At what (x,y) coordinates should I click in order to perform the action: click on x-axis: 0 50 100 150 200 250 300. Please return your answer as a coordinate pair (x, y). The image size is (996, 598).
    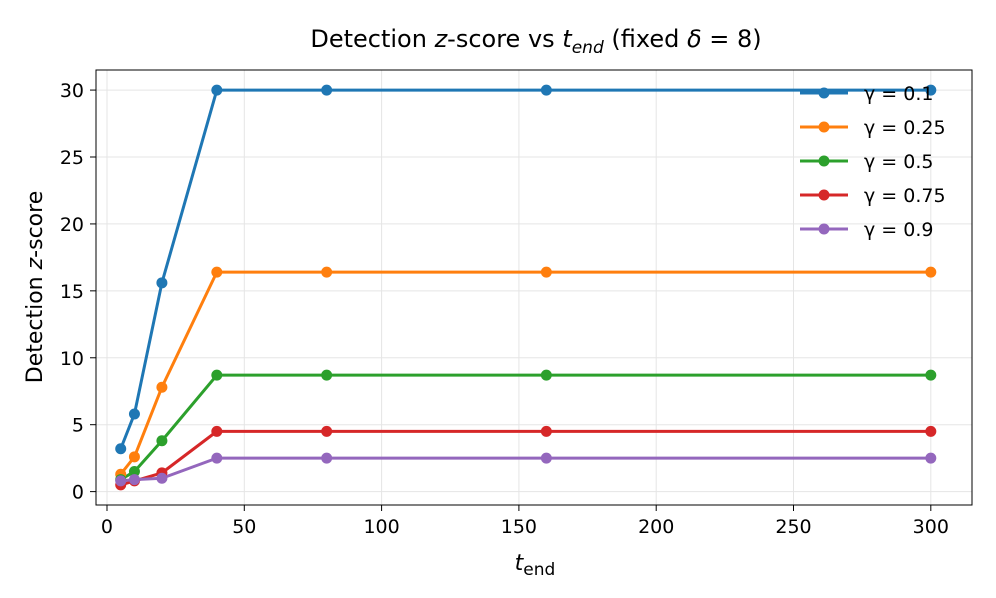
    Looking at the image, I should click on (525, 521).